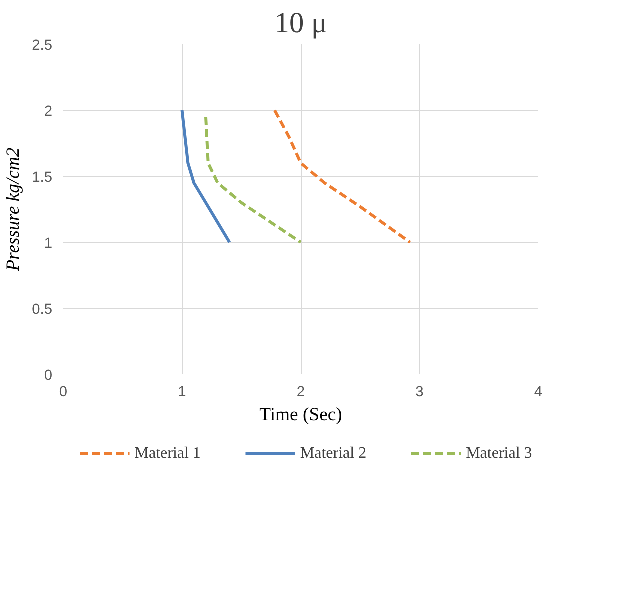  Describe the element at coordinates (63, 392) in the screenshot. I see `x-tick-label: 0` at that location.